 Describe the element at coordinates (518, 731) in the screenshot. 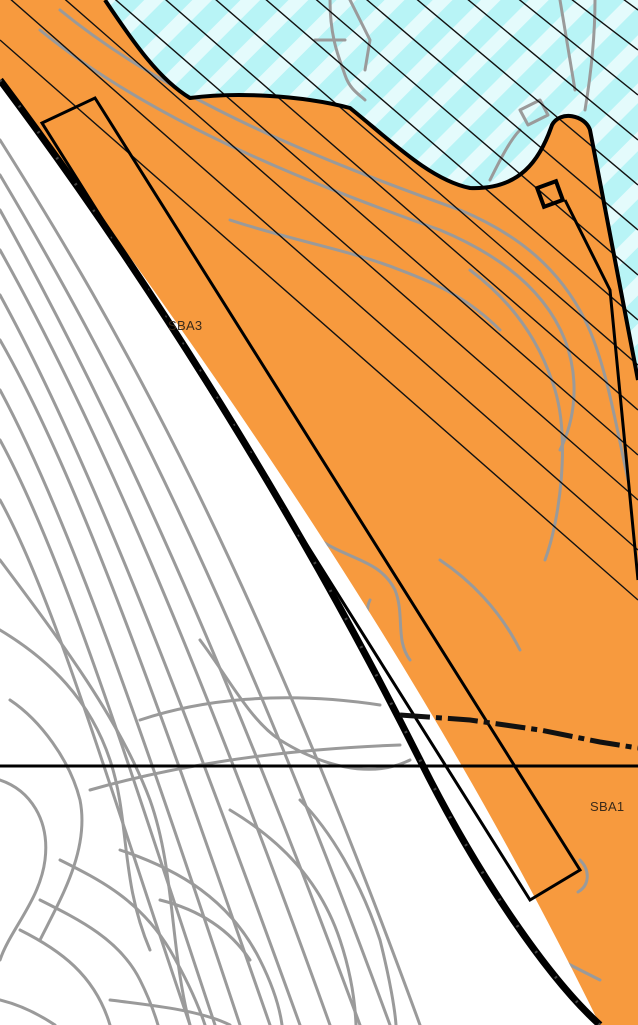

I see `dashed-boundary` at that location.